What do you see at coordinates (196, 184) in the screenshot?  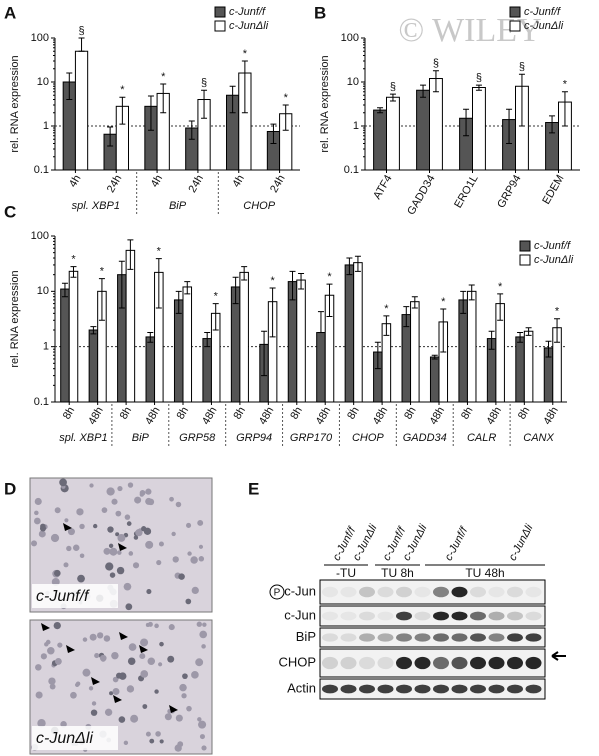 I see `x-tick-label: 24h` at bounding box center [196, 184].